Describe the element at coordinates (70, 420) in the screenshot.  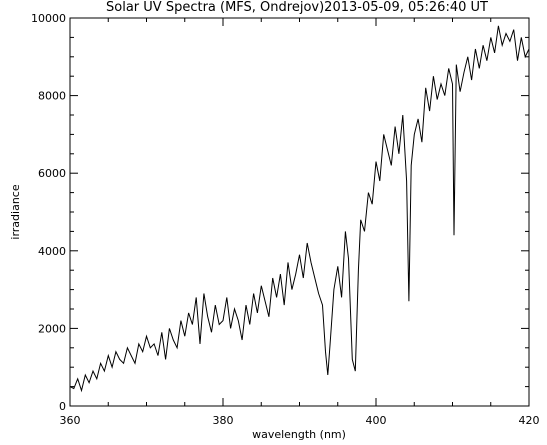
I see `x-tick-label: 360` at that location.